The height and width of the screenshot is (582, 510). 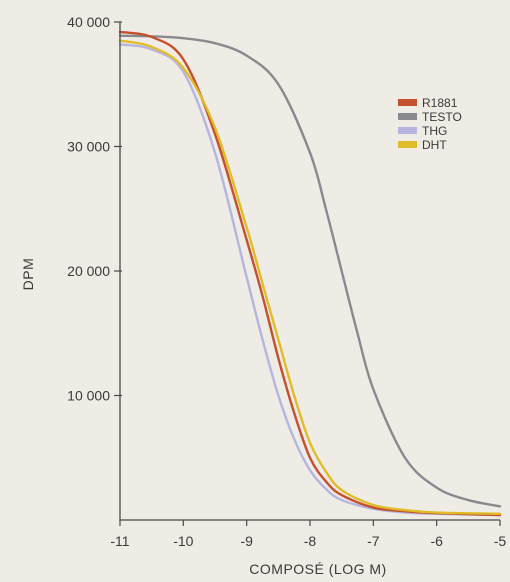 I want to click on x-tick-label: -5, so click(x=500, y=541).